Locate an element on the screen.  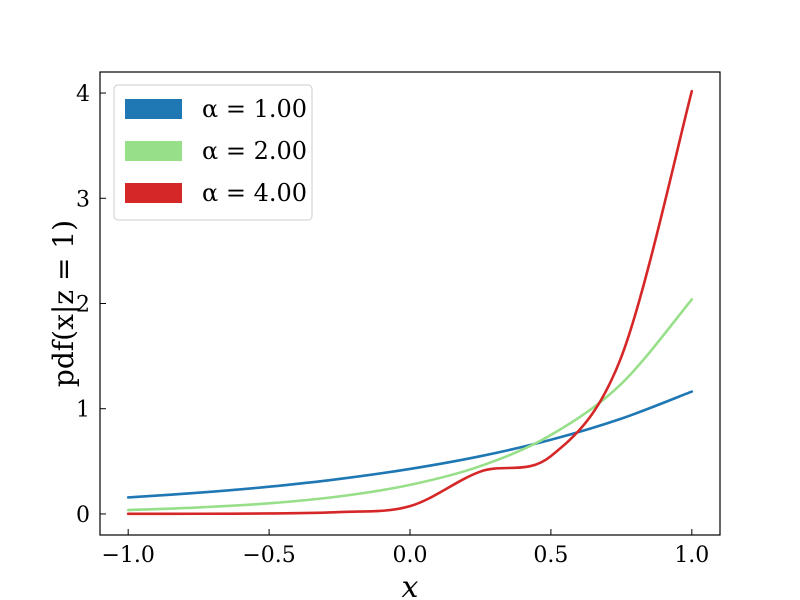
legend: α = 1.00 α = 2.00 α = 4.00 is located at coordinates (213, 152).